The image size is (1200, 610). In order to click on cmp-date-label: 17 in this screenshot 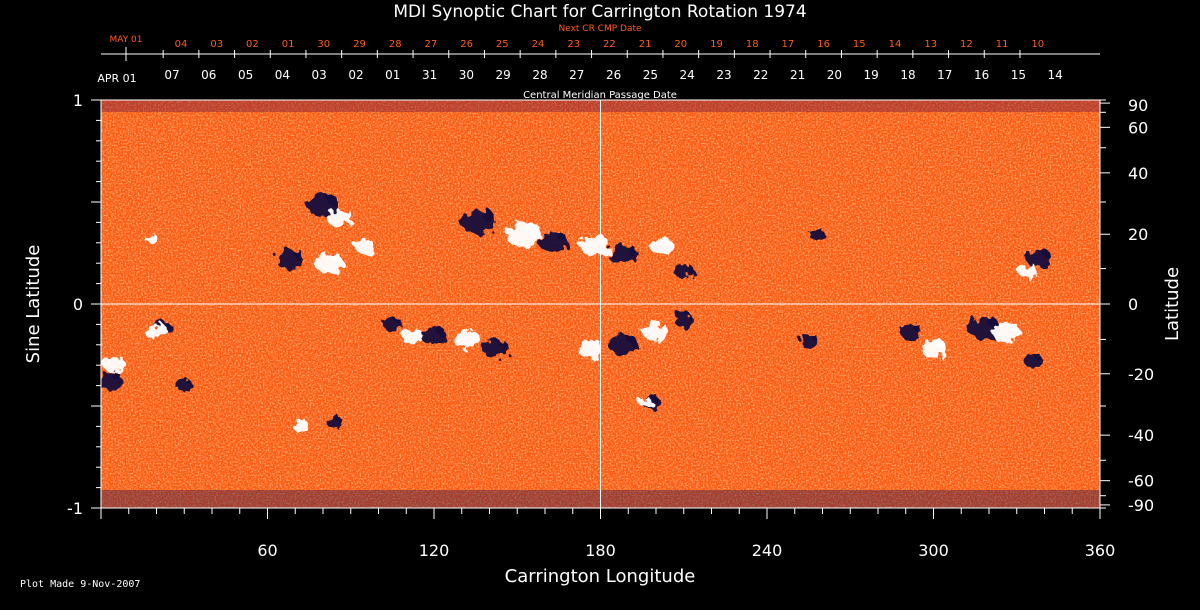, I will do `click(944, 75)`.